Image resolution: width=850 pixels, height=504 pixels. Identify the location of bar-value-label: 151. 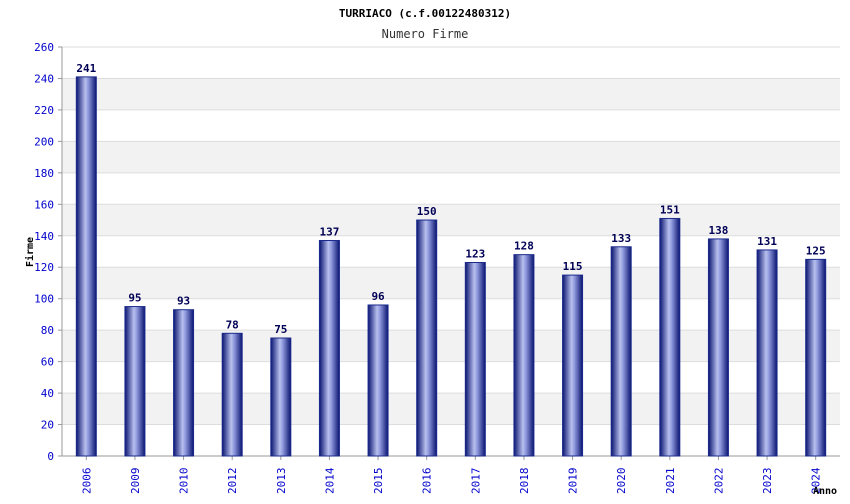
(670, 209).